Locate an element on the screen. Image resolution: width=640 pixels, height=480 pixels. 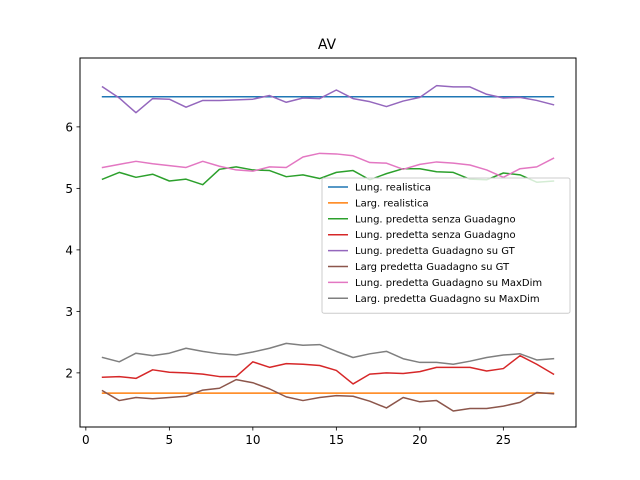
x-axis: 0 5 10 15 20 25 is located at coordinates (296, 437).